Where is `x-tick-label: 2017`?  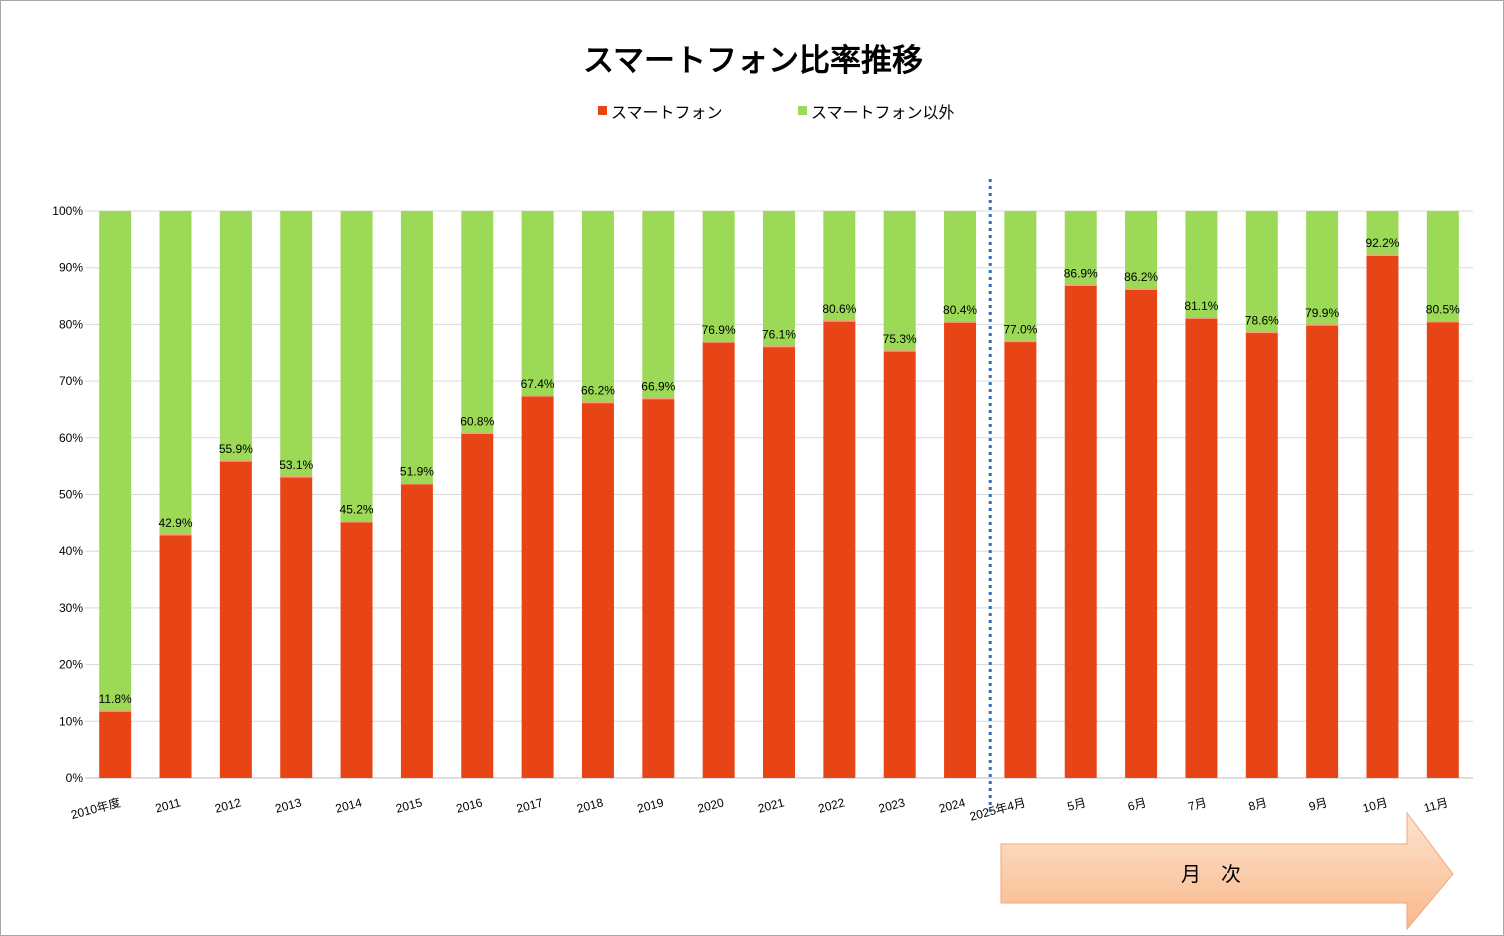
x-tick-label: 2017 is located at coordinates (530, 805).